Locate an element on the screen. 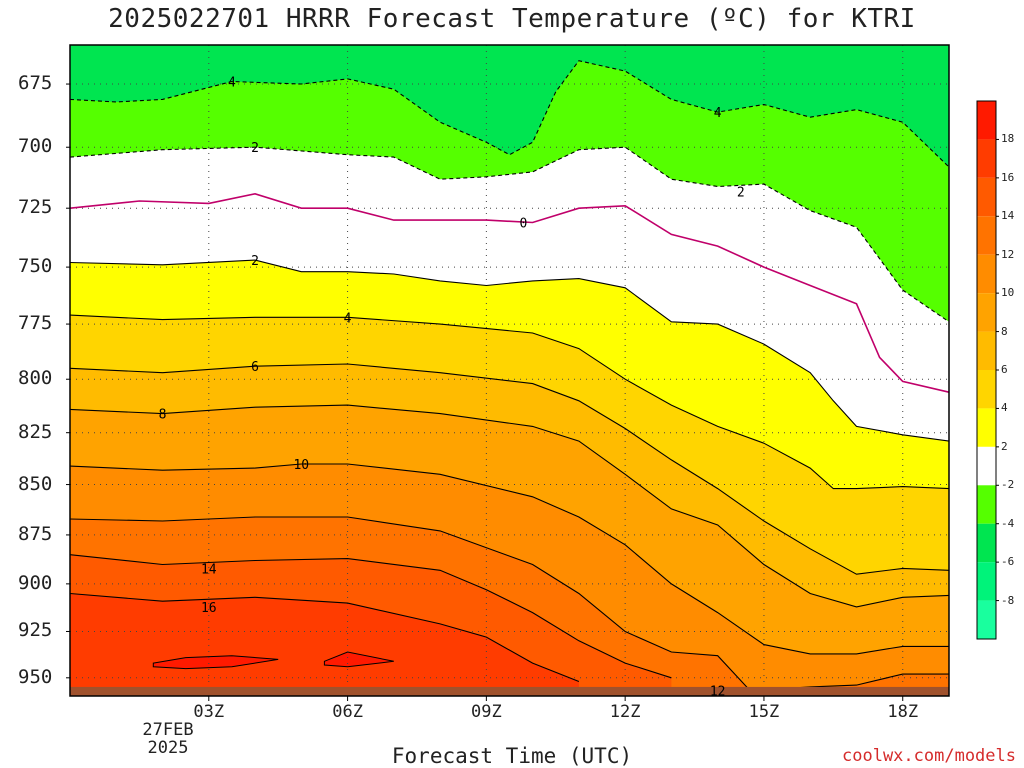 This screenshot has height=768, width=1024. x-tick-label: 12Z is located at coordinates (625, 712).